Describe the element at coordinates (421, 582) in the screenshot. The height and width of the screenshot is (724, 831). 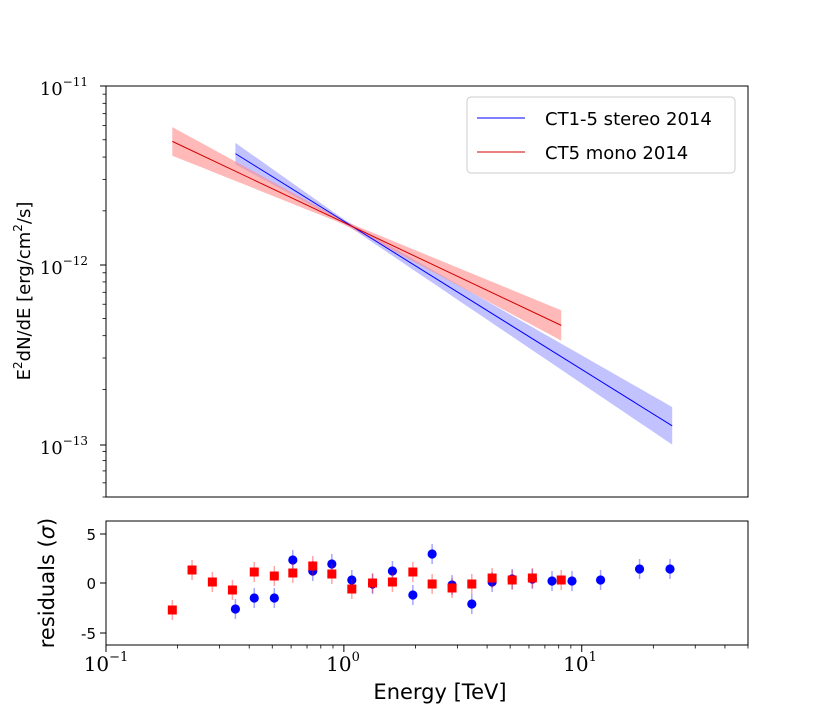
I see `residual-points` at that location.